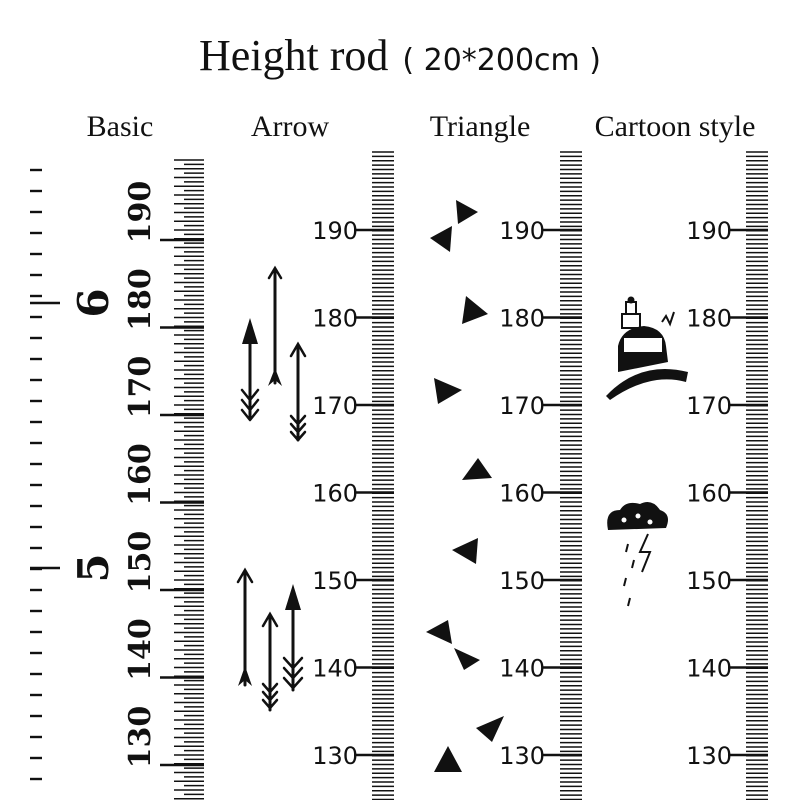  I want to click on foot-label: 6, so click(93, 302).